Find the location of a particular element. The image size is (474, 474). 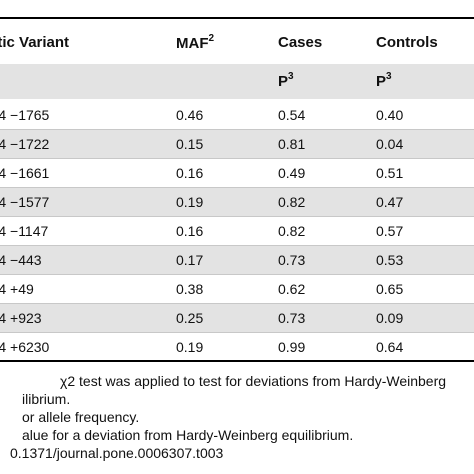

table-header-row: etic Variant MAF2 Cases Controls is located at coordinates (237, 48).